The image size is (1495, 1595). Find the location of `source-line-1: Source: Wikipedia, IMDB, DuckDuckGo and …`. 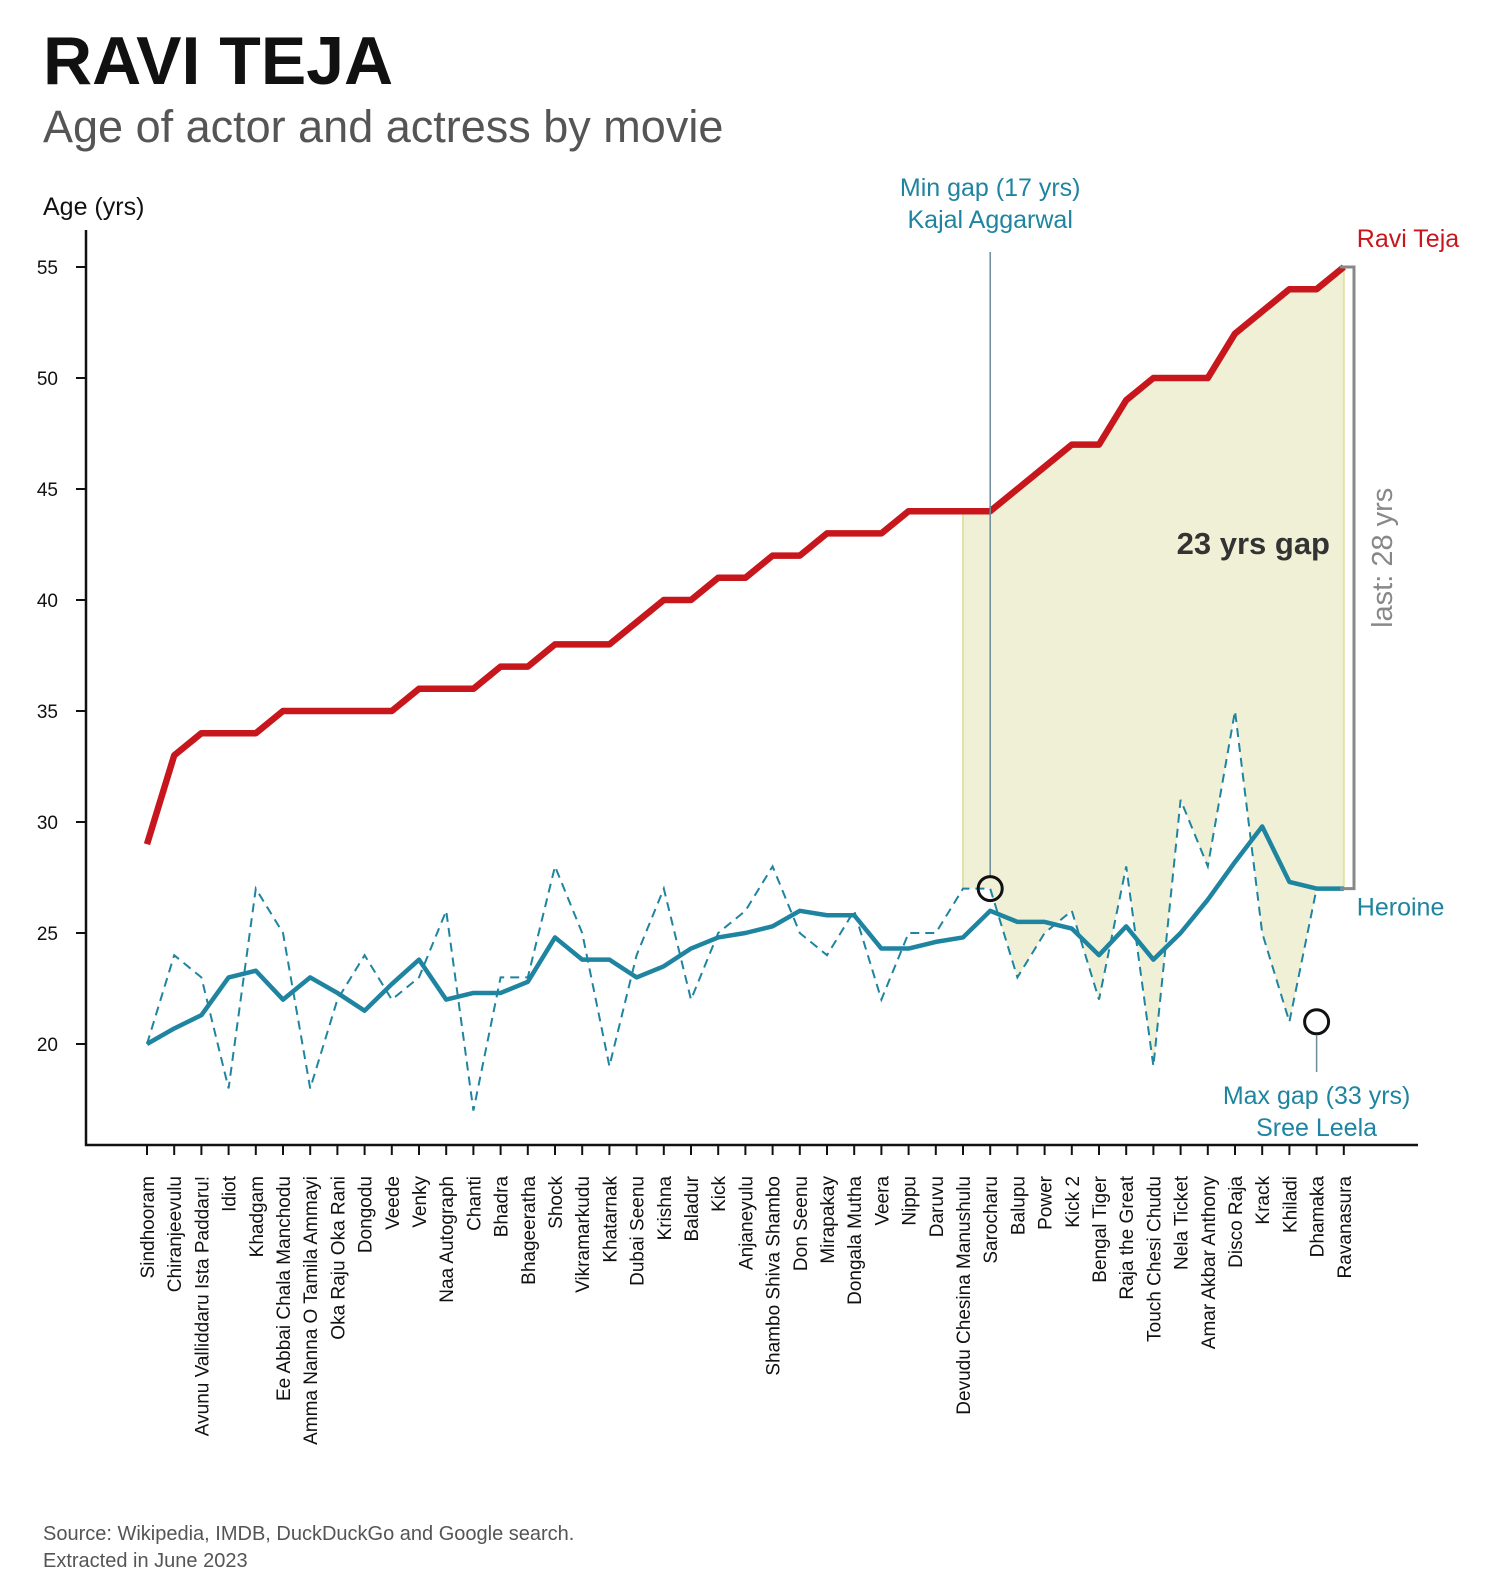

source-line-1: Source: Wikipedia, IMDB, DuckDuckGo and … is located at coordinates (309, 1534).